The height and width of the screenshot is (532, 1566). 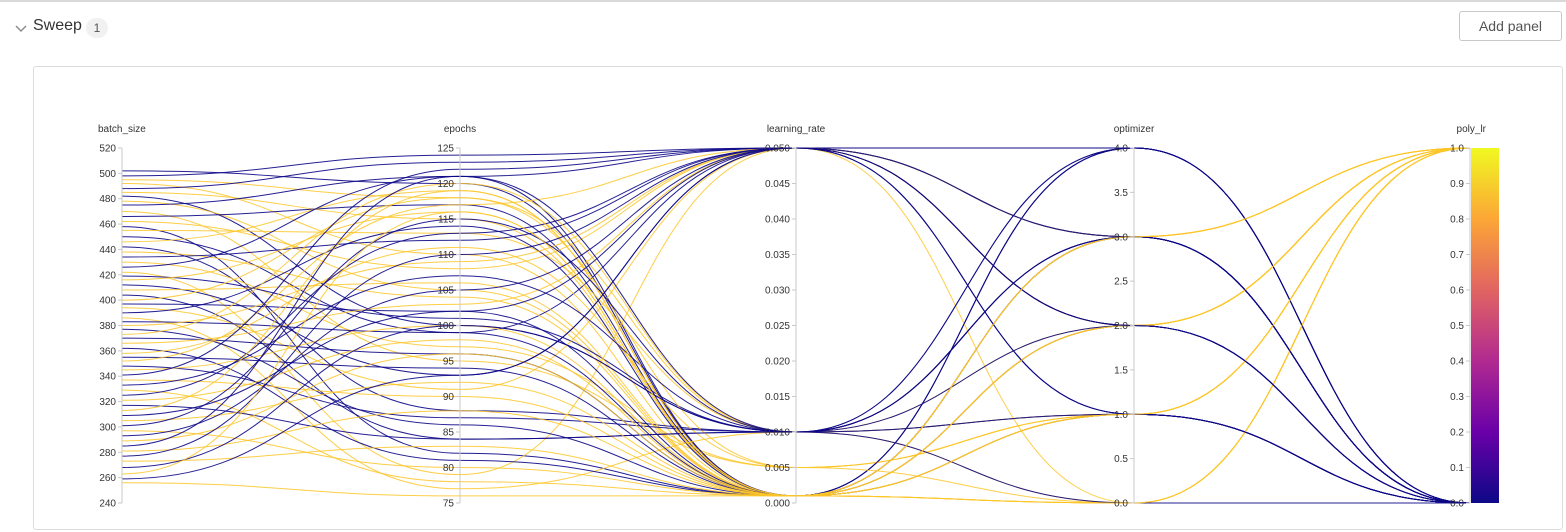 What do you see at coordinates (1121, 326) in the screenshot?
I see `tick-label: 2.0` at bounding box center [1121, 326].